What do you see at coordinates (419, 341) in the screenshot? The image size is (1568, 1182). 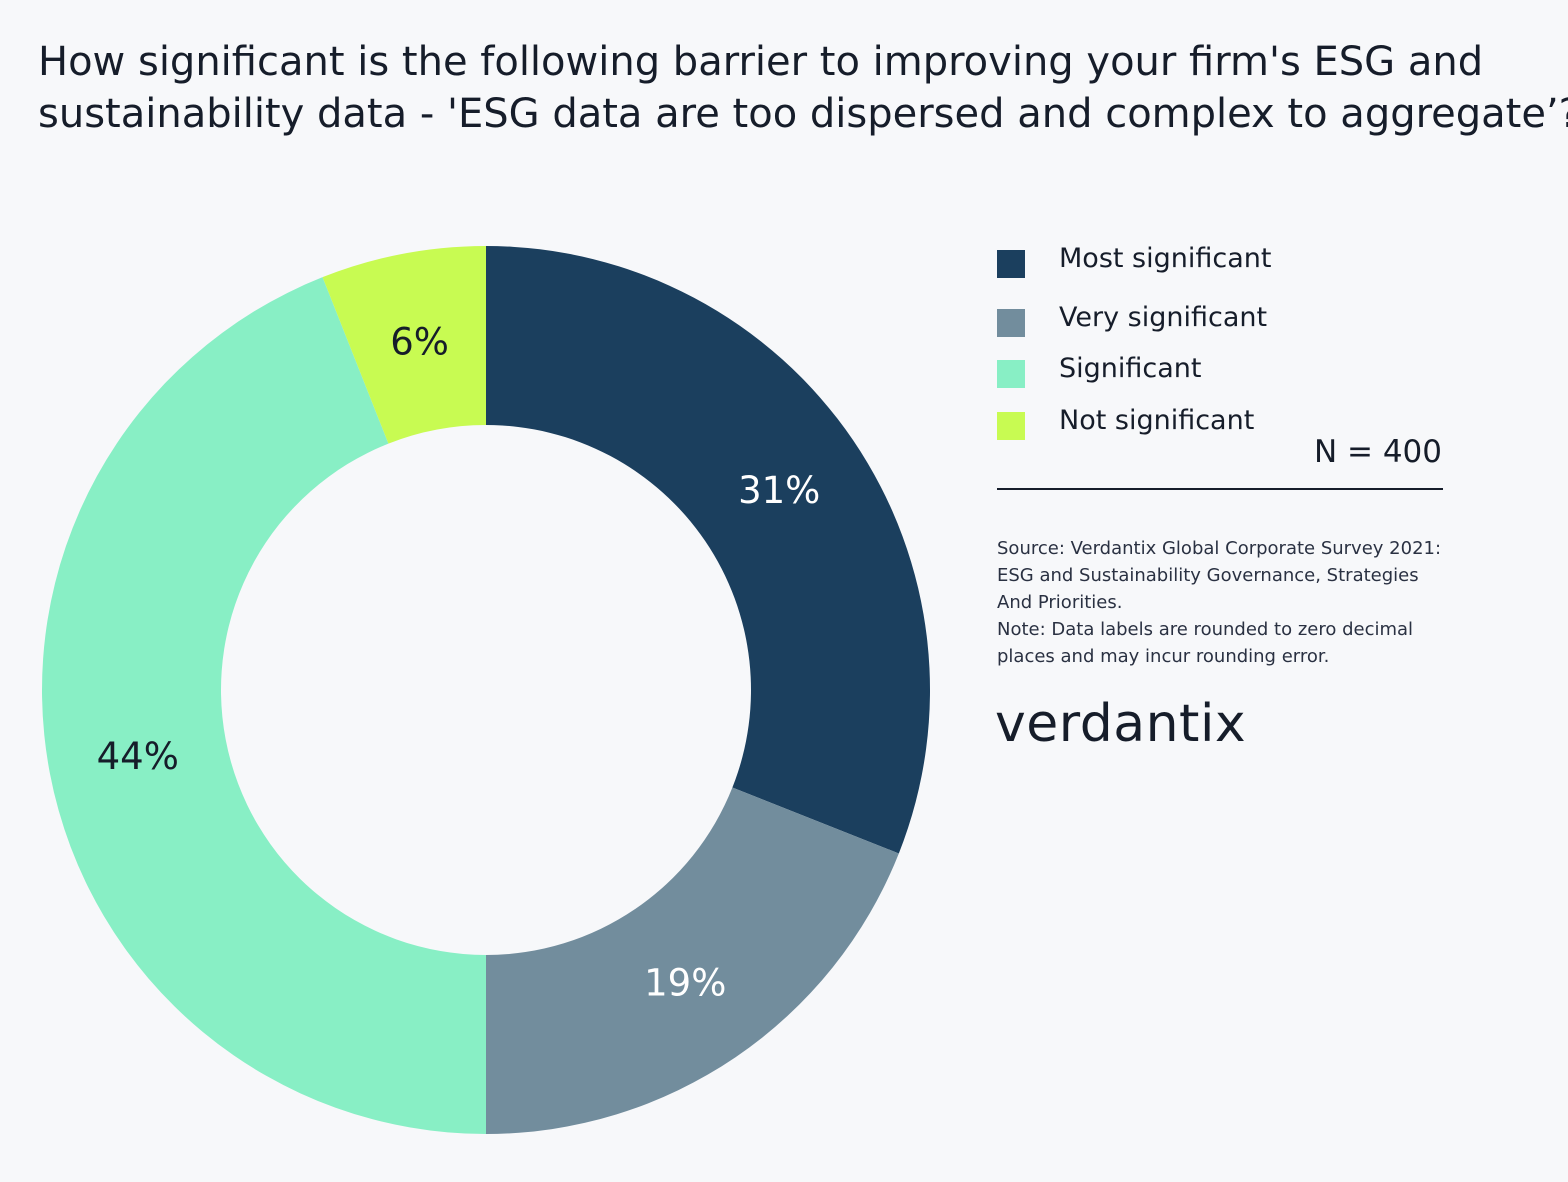 I see `data-label-not-significant: 6%` at bounding box center [419, 341].